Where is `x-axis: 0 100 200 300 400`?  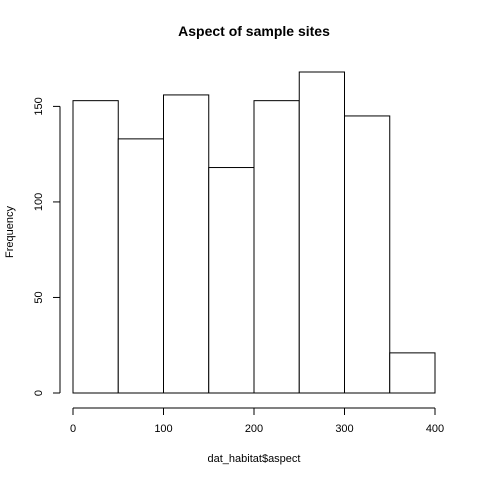
x-axis: 0 100 200 300 400 is located at coordinates (257, 421).